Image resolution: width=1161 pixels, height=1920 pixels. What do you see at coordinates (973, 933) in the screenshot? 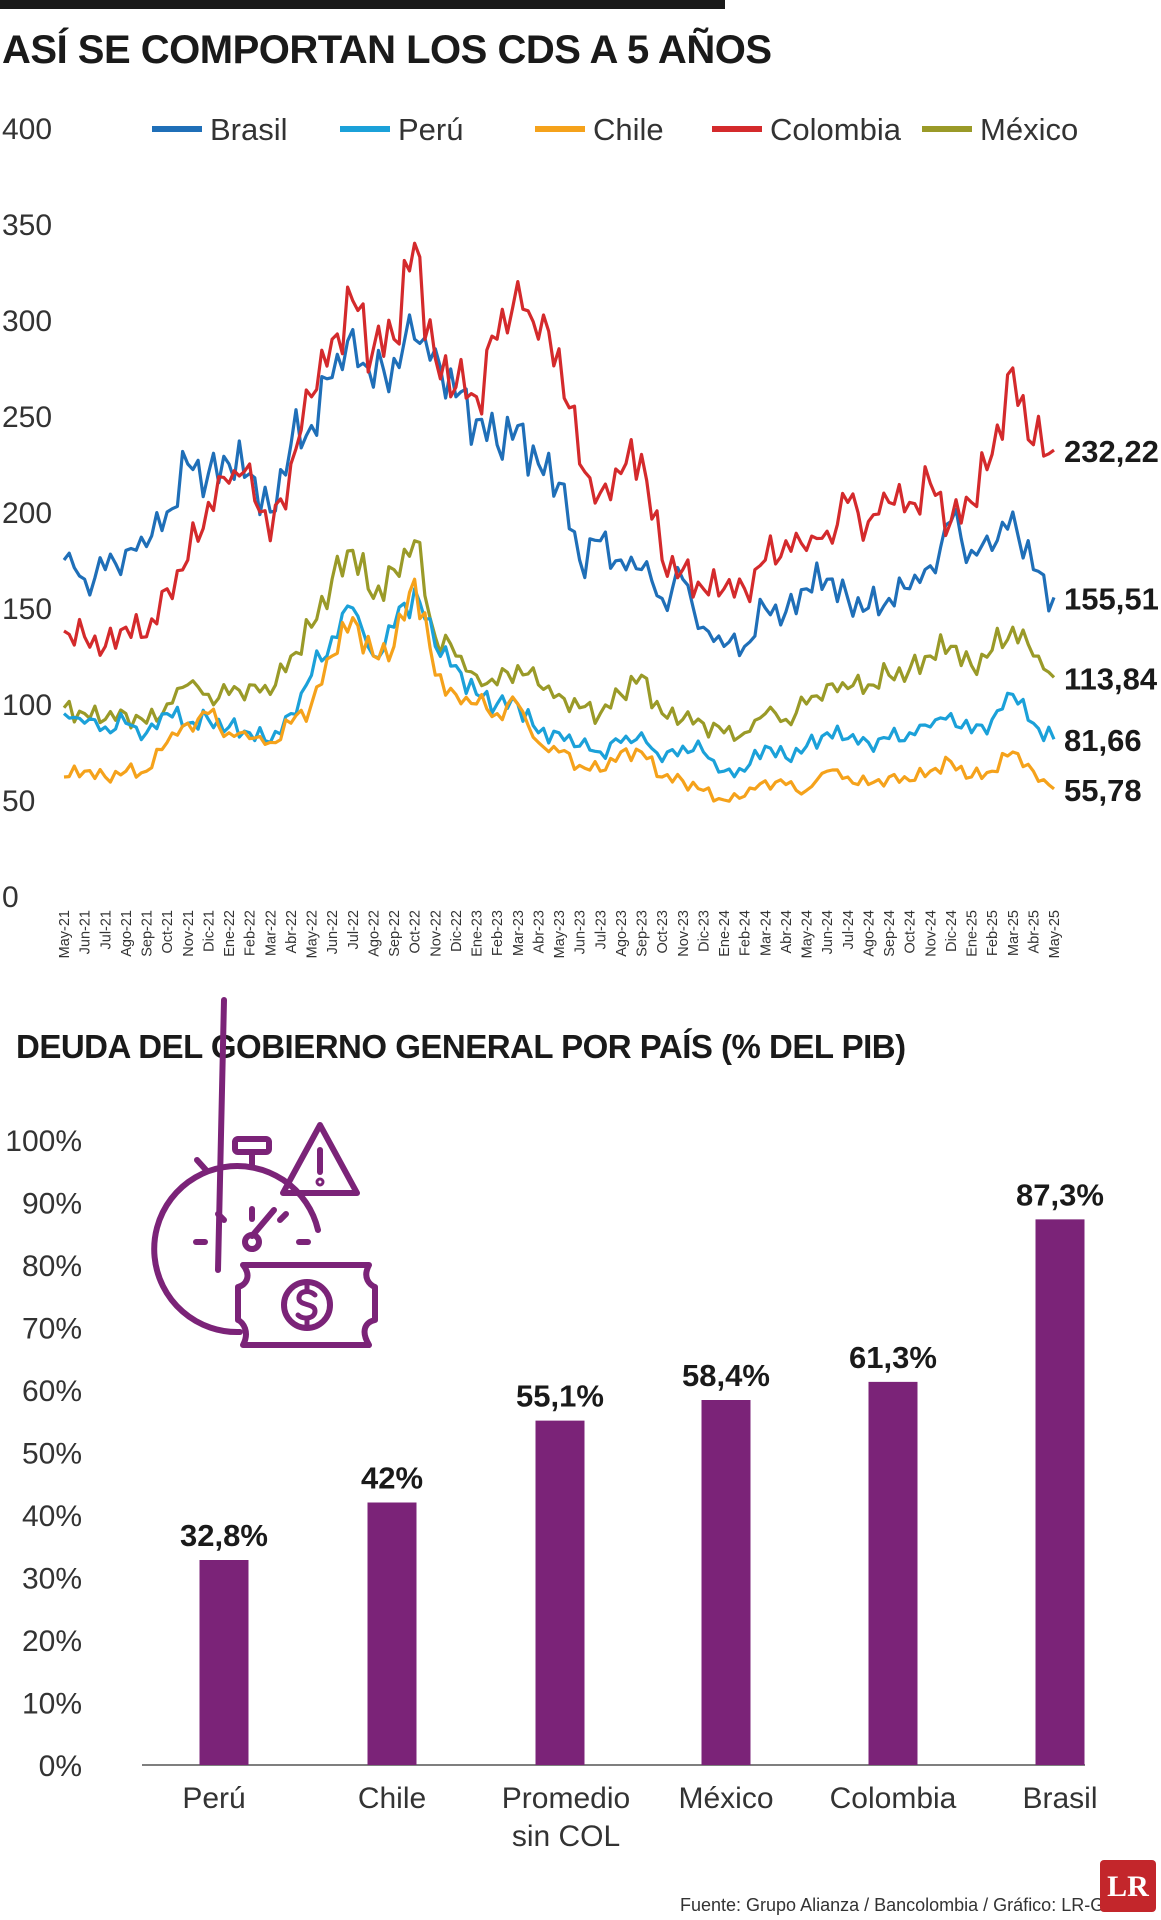
I see `cds-x-tick-label: Ene-25` at bounding box center [973, 933].